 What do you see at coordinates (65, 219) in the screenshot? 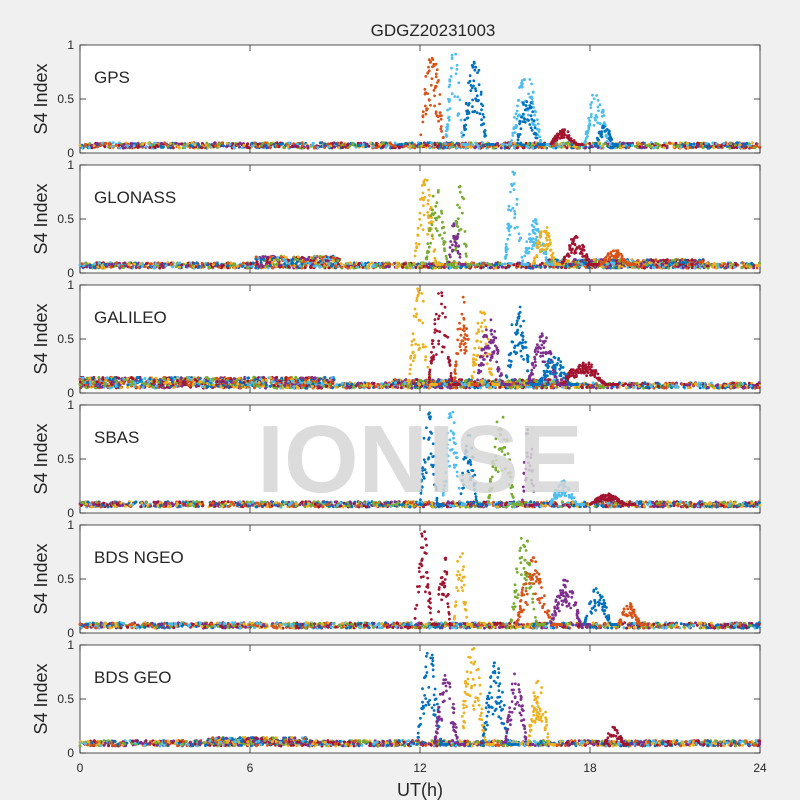
I see `y-tick-label: 0.5` at bounding box center [65, 219].